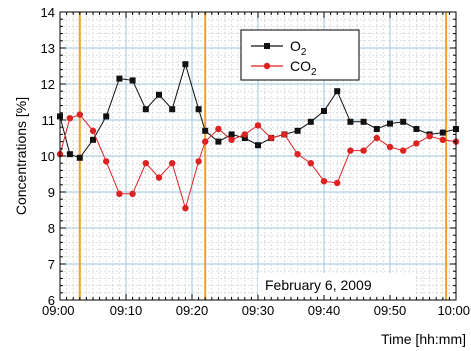 The width and height of the screenshot is (471, 351). I want to click on legend-label-co2: CO2, so click(303, 68).